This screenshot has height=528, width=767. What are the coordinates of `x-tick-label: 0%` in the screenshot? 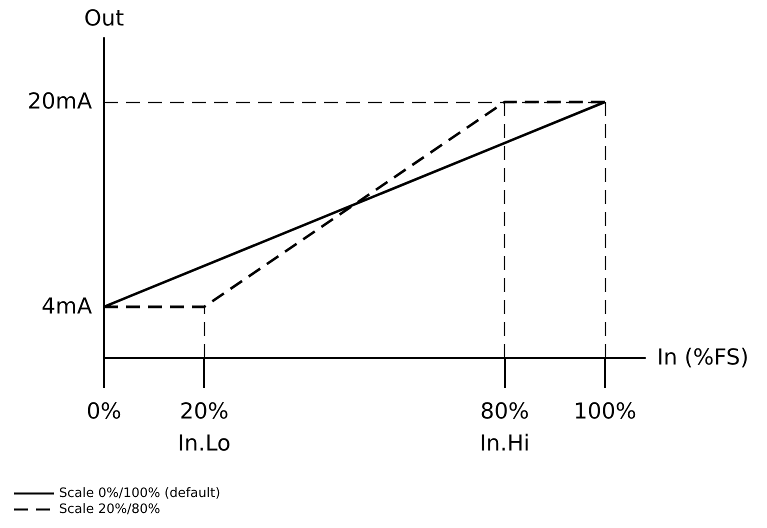 It's located at (104, 412).